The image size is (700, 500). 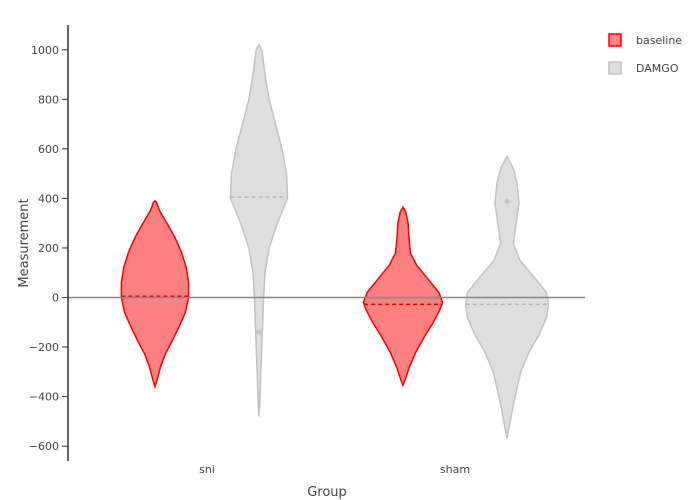 I want to click on y-tick-label: 200, so click(x=48, y=248).